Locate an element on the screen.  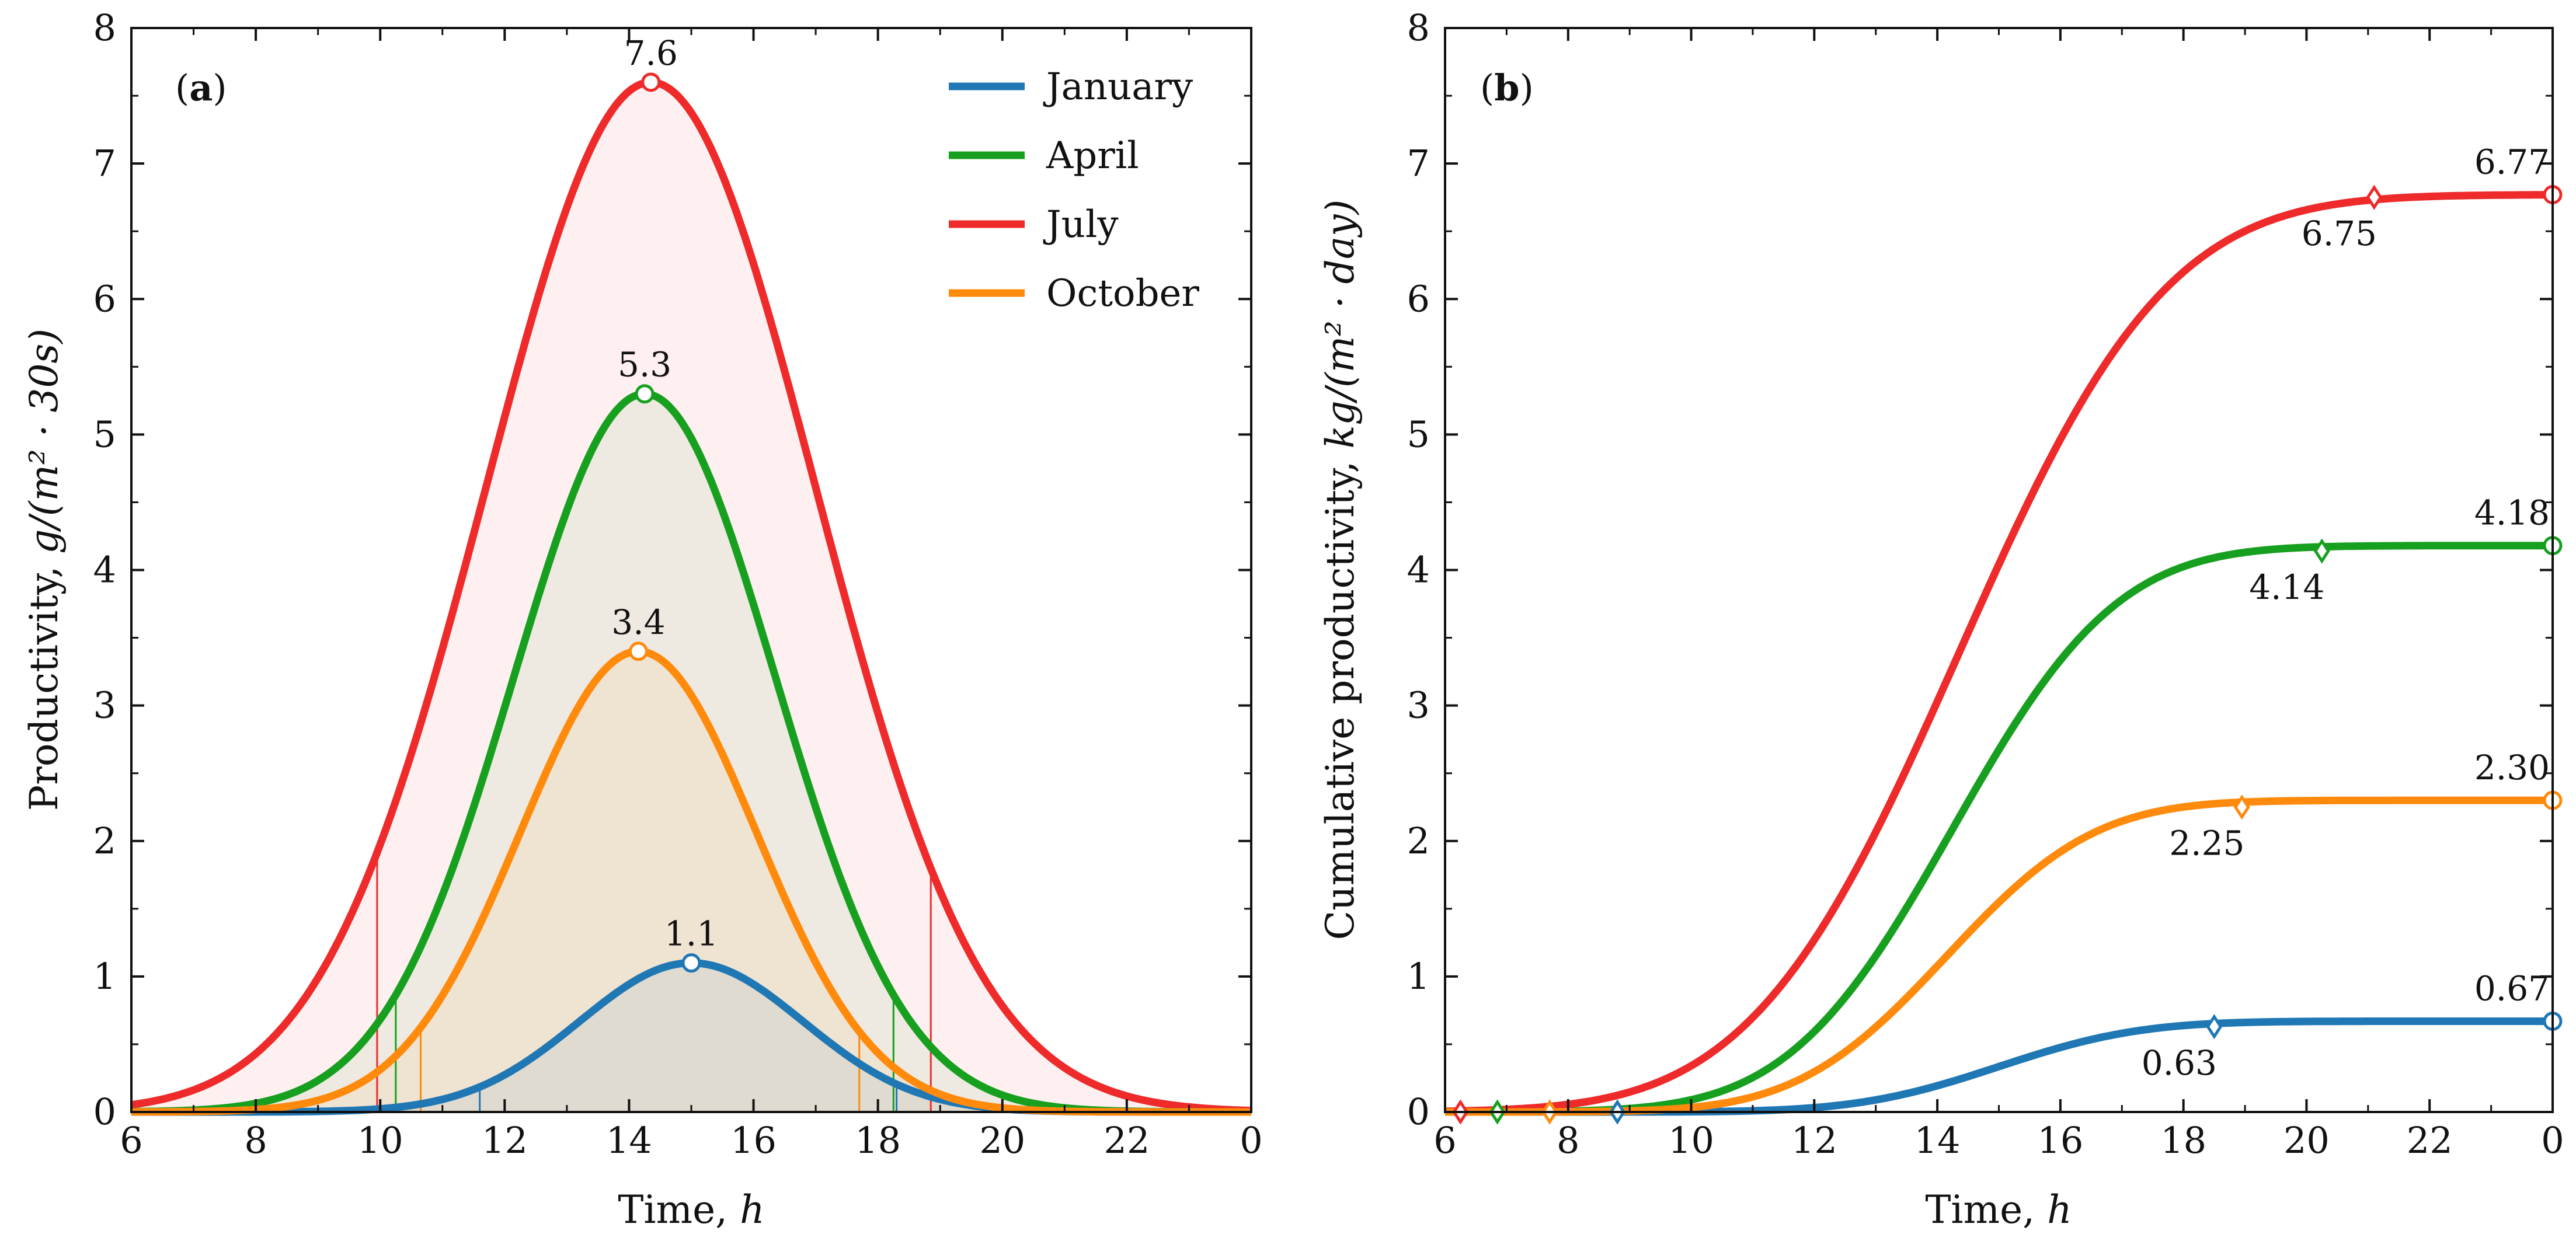
final-label-january: 0.67 is located at coordinates (2512, 988).